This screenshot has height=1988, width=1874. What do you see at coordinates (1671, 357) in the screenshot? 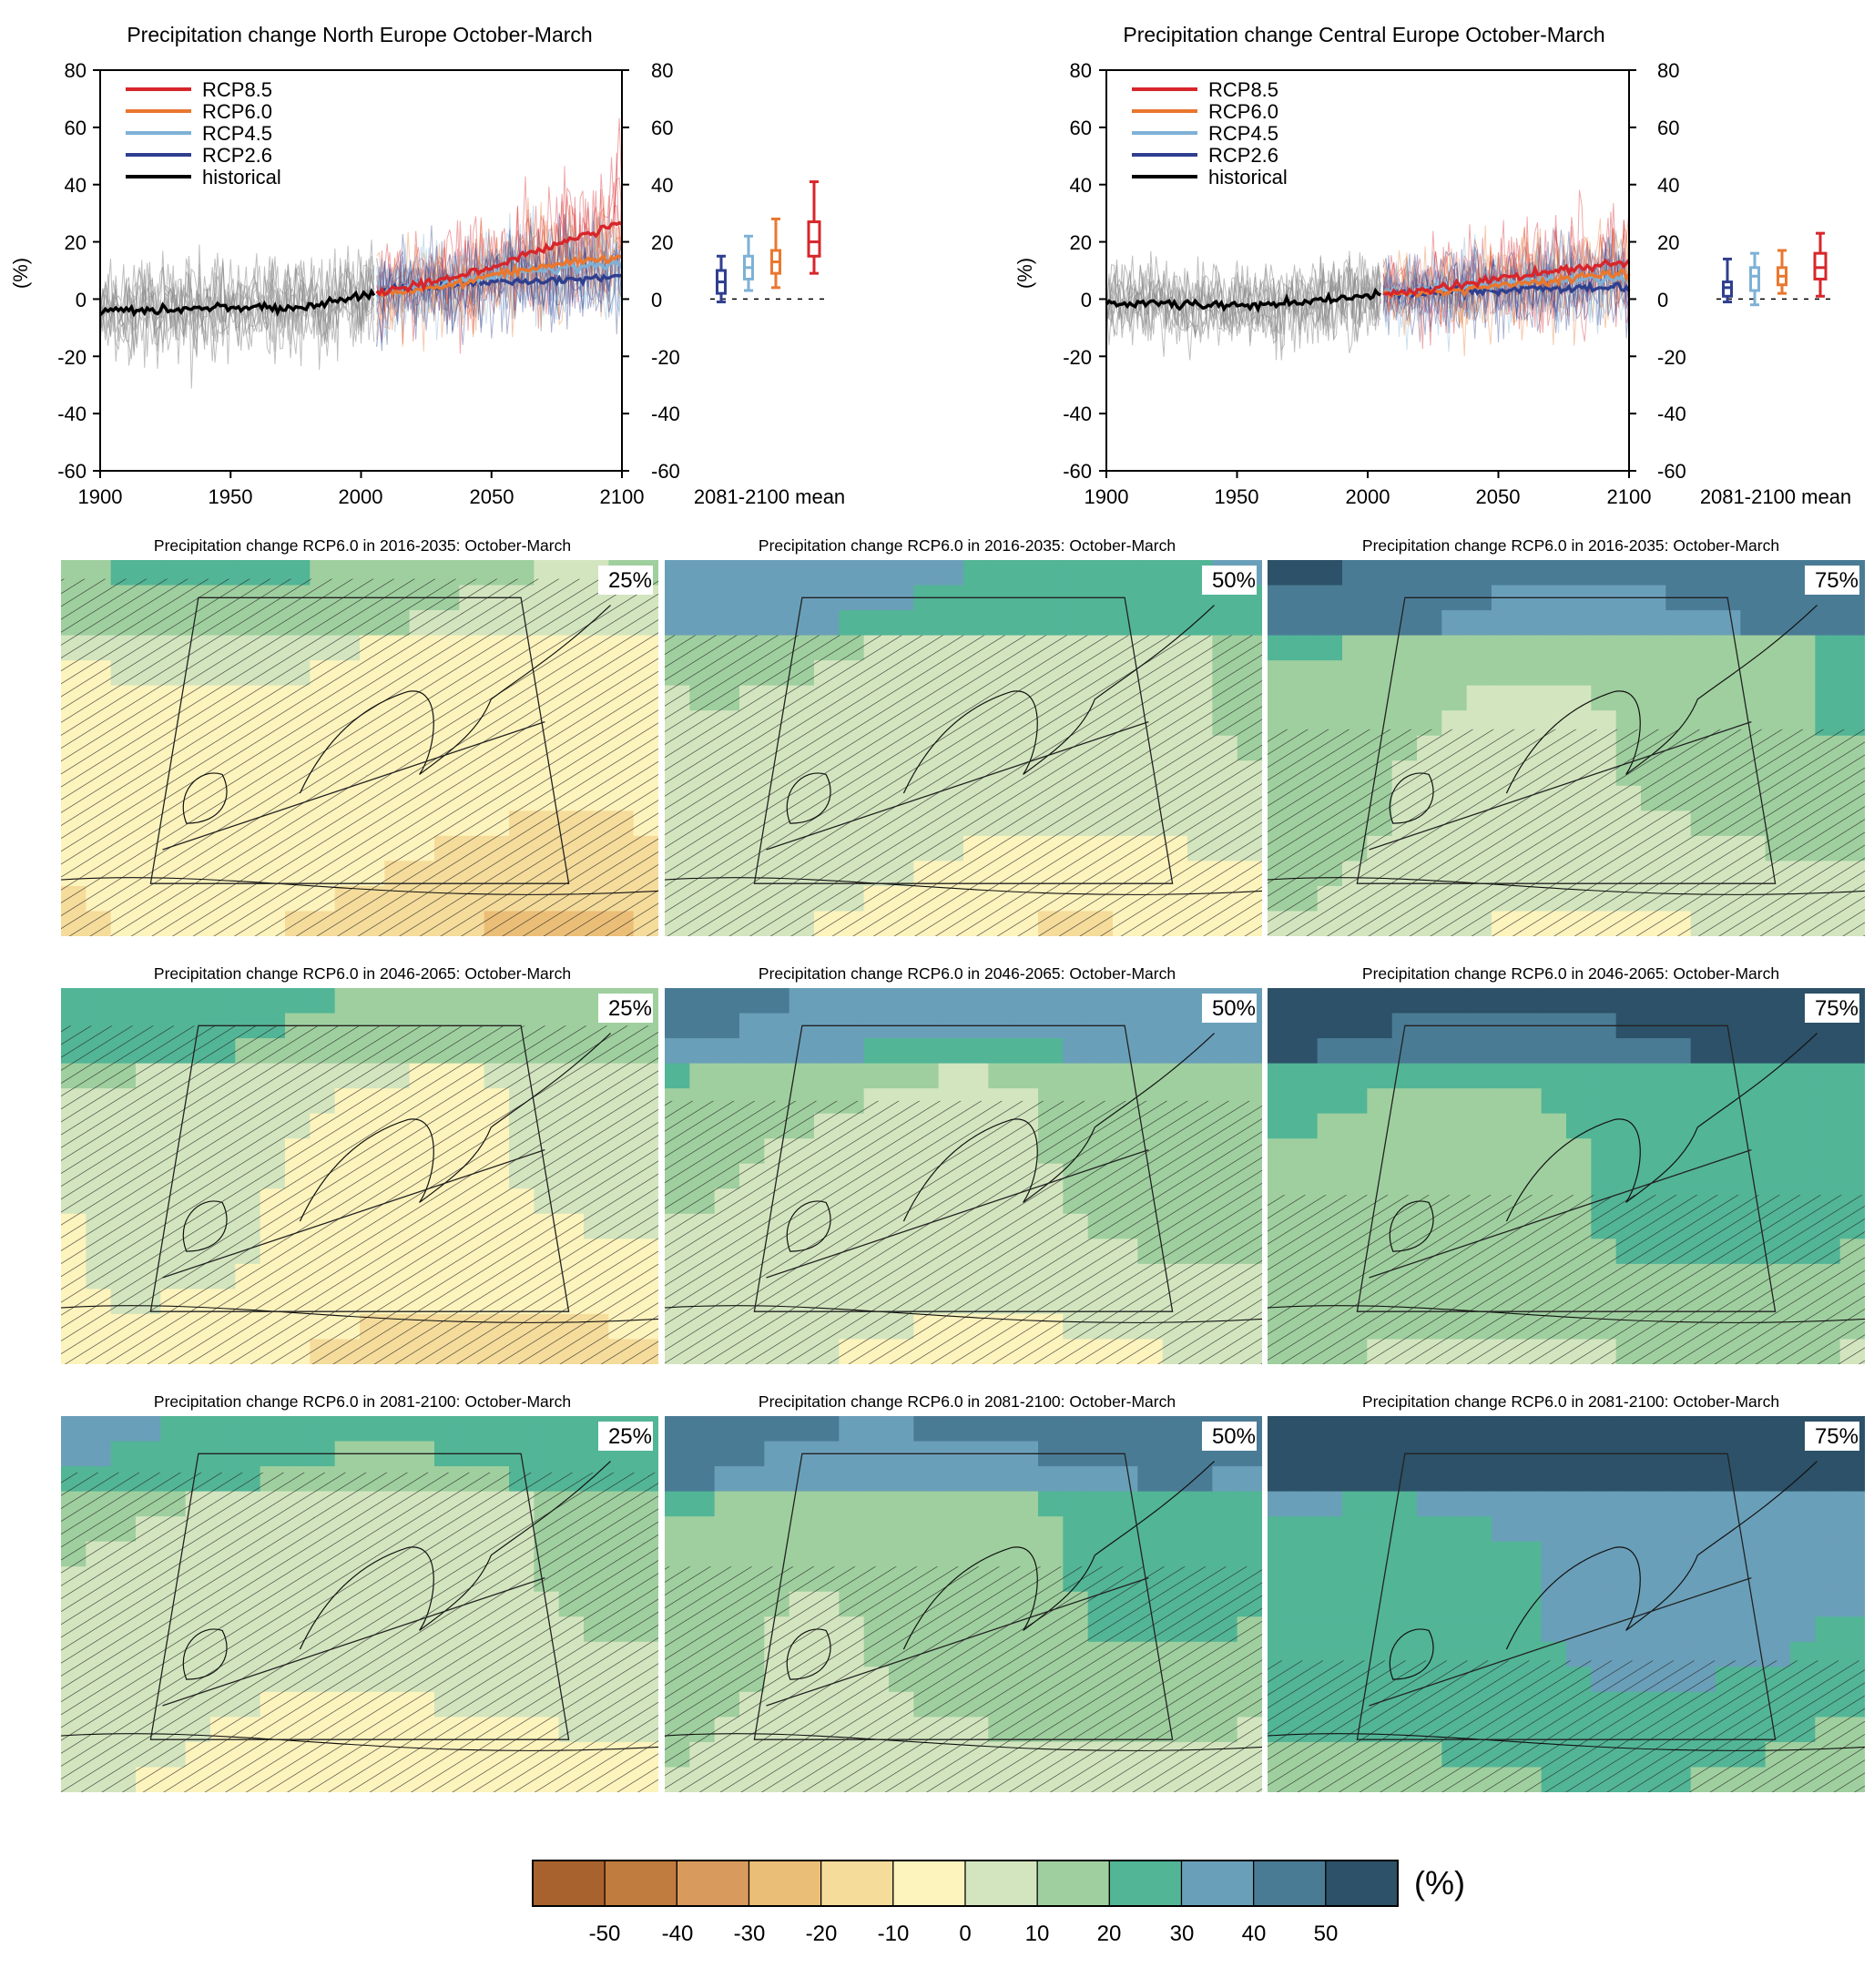
I see `y-tick-label: -20` at bounding box center [1671, 357].